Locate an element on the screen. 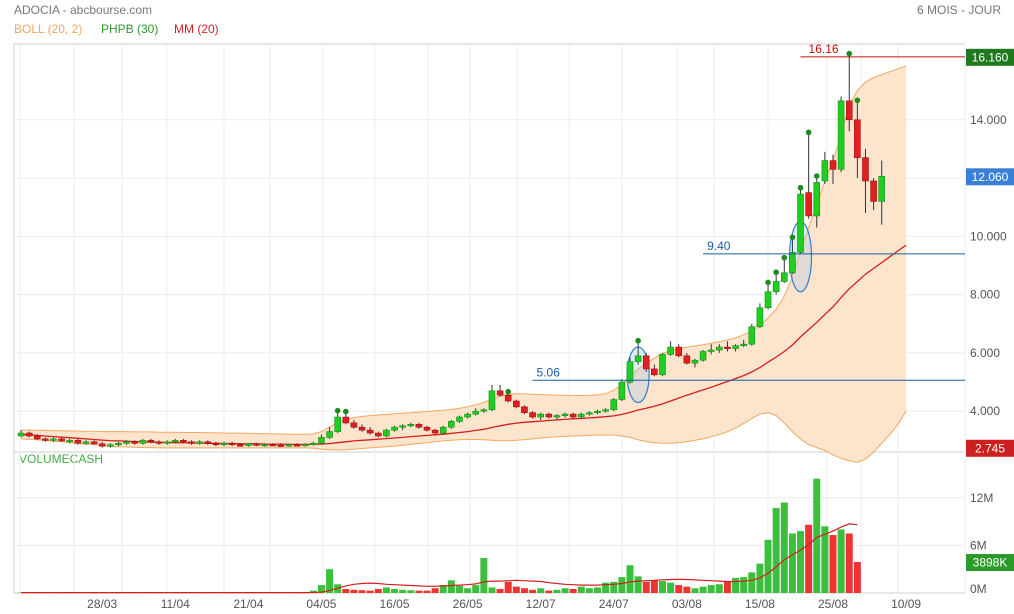  max-price-badge-bg is located at coordinates (990, 57).